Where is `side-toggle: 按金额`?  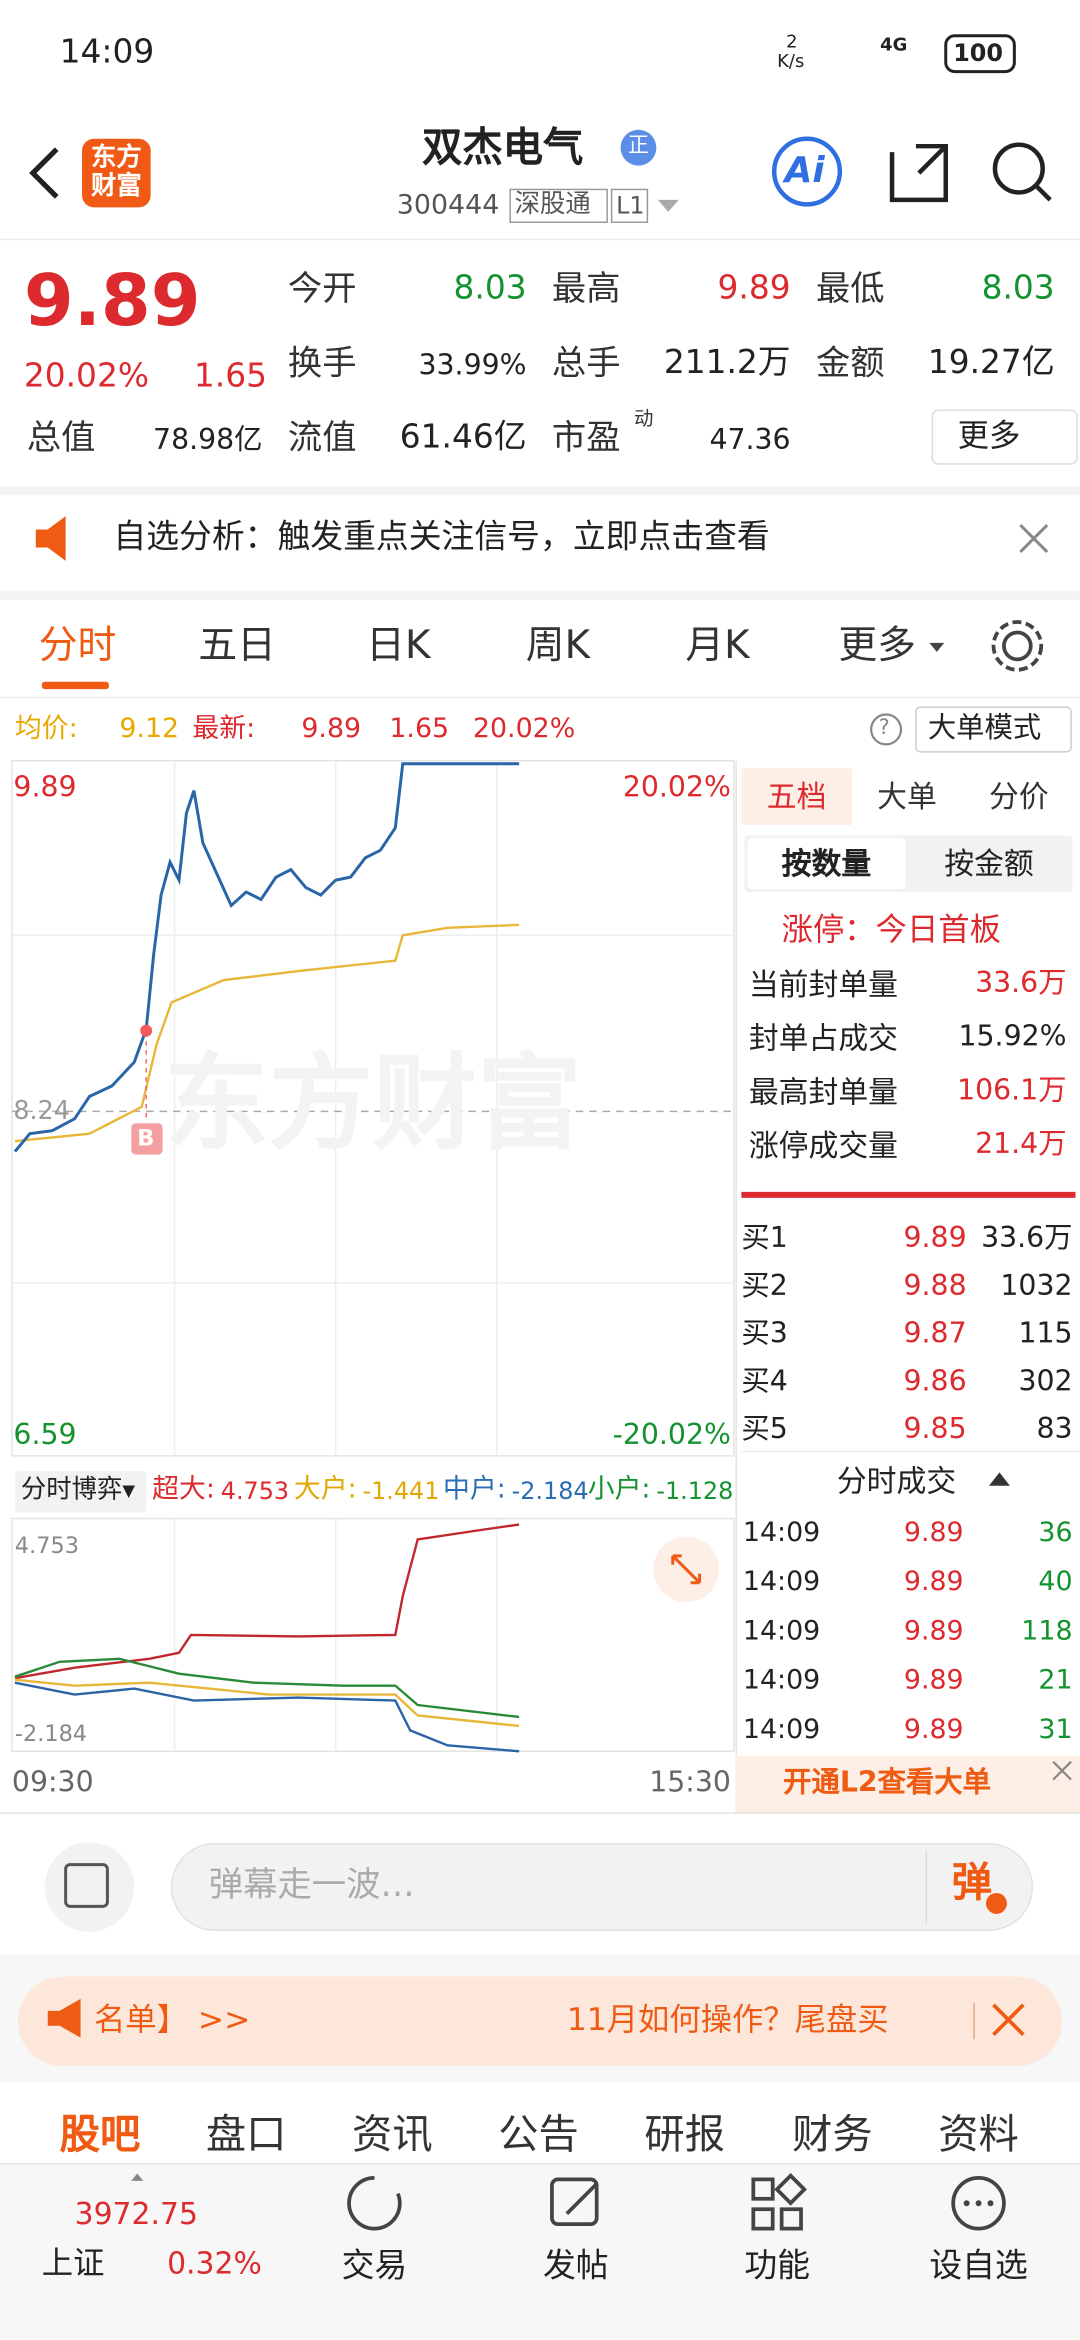
side-toggle: 按金额 is located at coordinates (989, 863).